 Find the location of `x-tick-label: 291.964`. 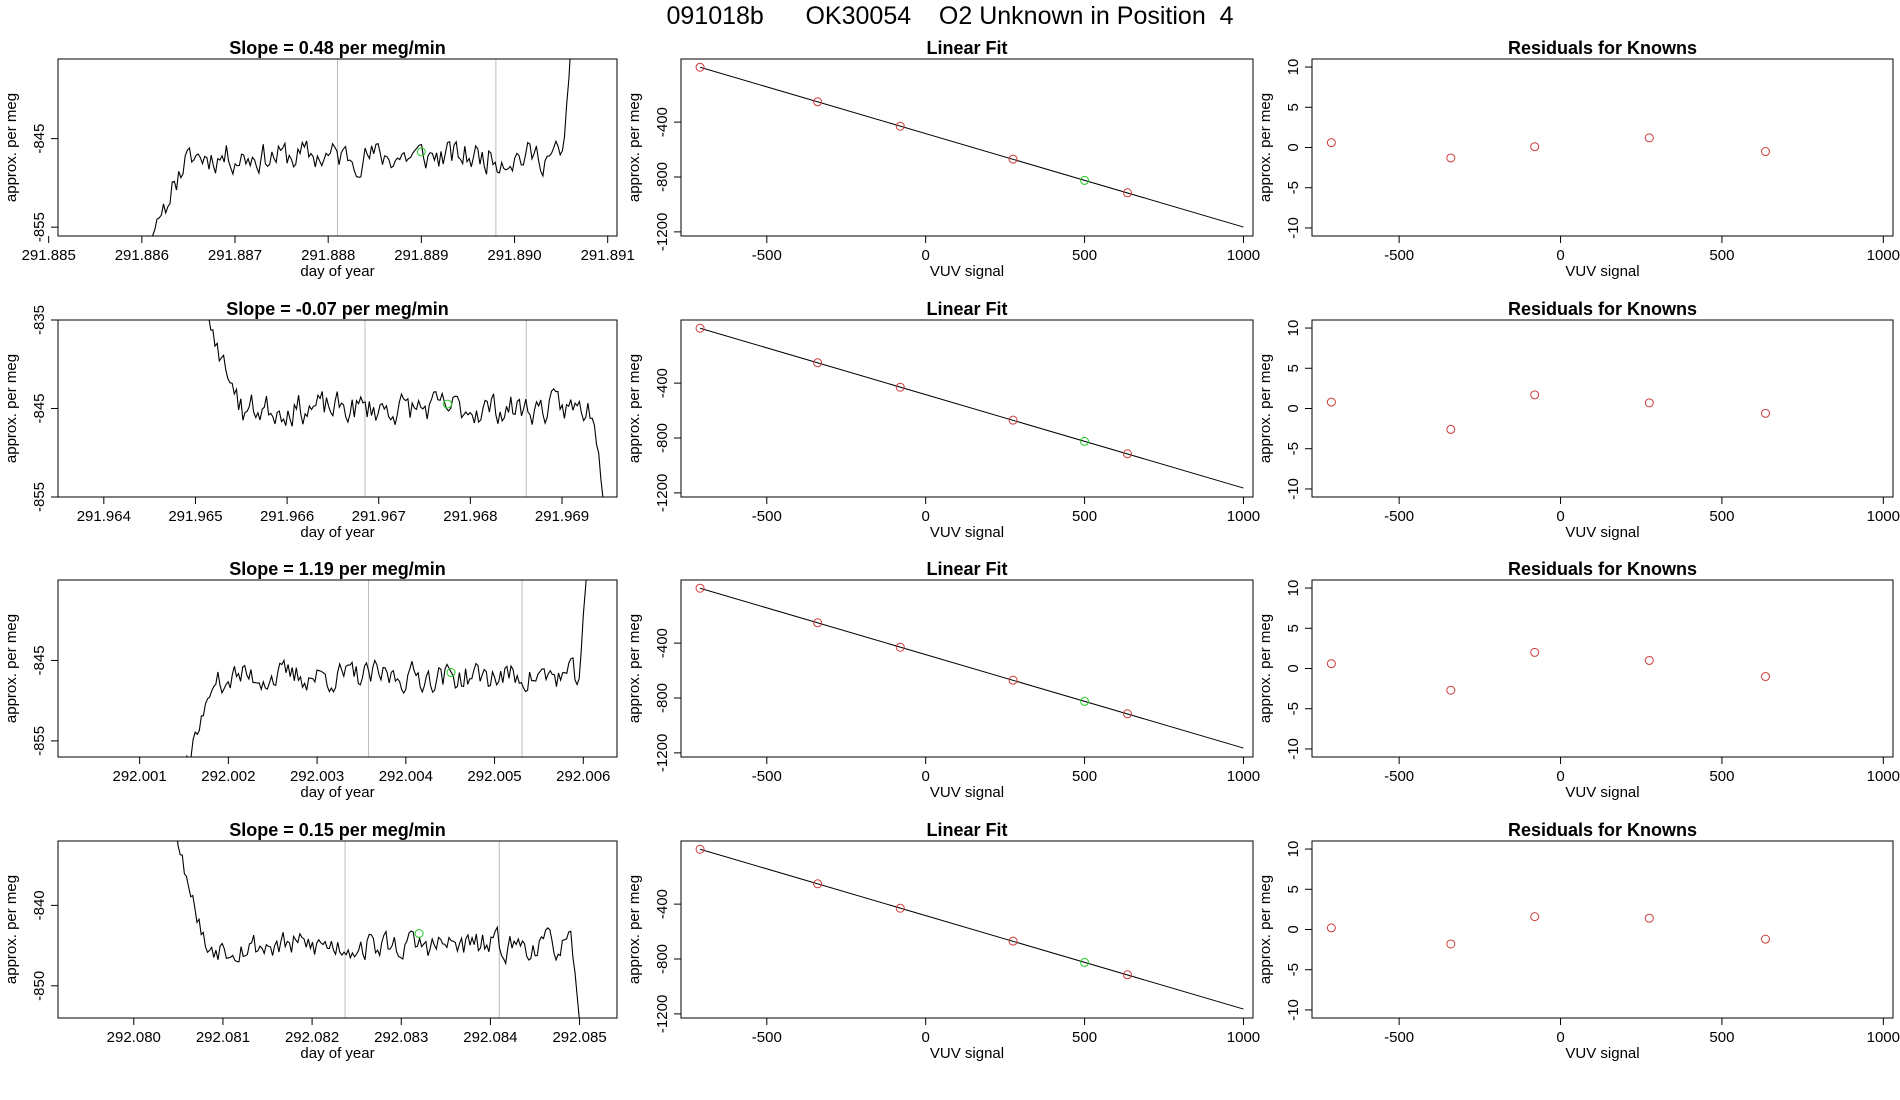

x-tick-label: 291.964 is located at coordinates (104, 516).